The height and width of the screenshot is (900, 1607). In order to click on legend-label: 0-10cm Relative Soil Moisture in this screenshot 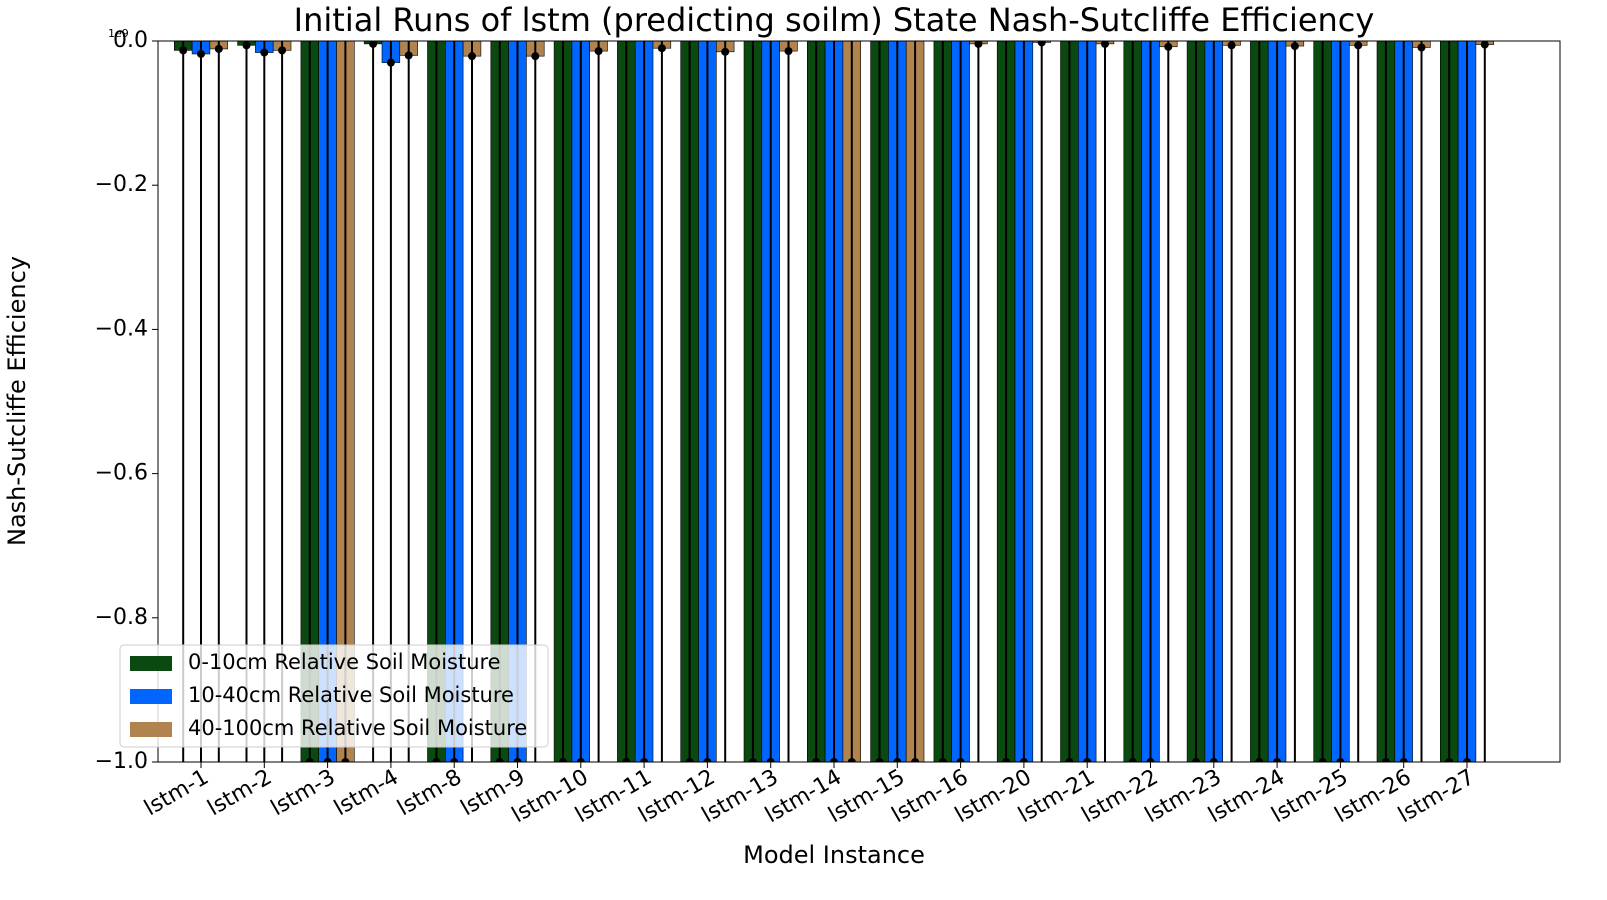, I will do `click(344, 662)`.